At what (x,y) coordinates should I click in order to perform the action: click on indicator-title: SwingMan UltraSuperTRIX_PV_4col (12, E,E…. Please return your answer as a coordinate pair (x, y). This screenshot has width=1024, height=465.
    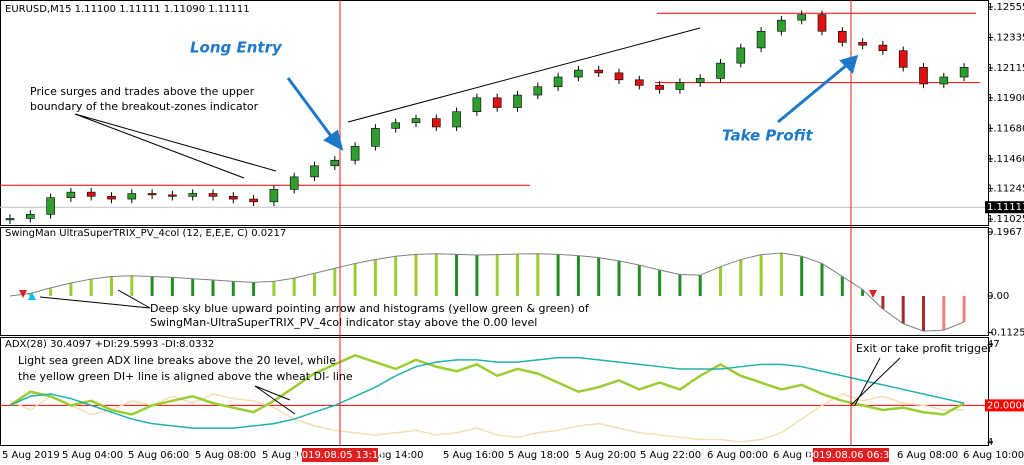
    Looking at the image, I should click on (145, 233).